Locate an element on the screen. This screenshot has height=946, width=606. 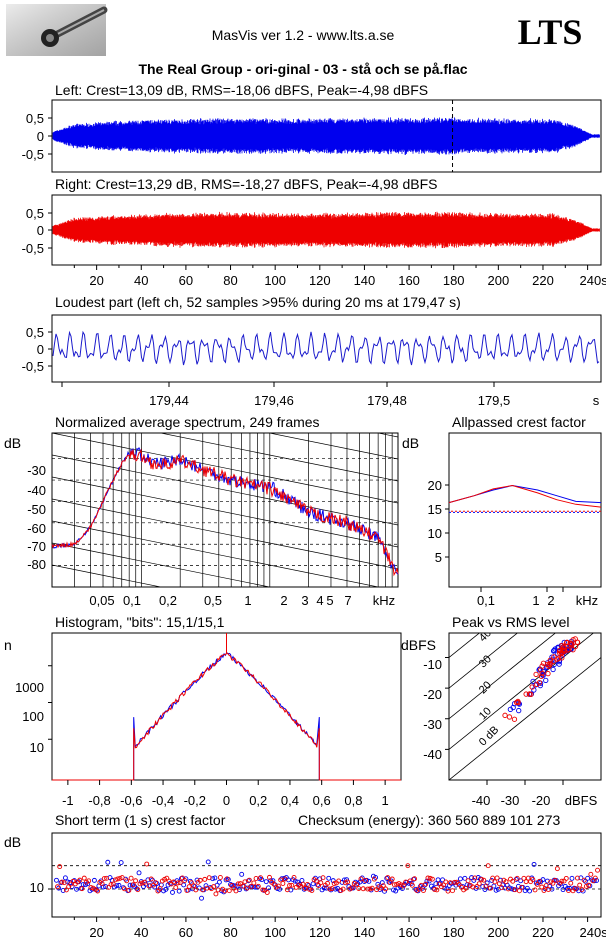
peak-rms-ytick-3: -40 is located at coordinates (432, 754).